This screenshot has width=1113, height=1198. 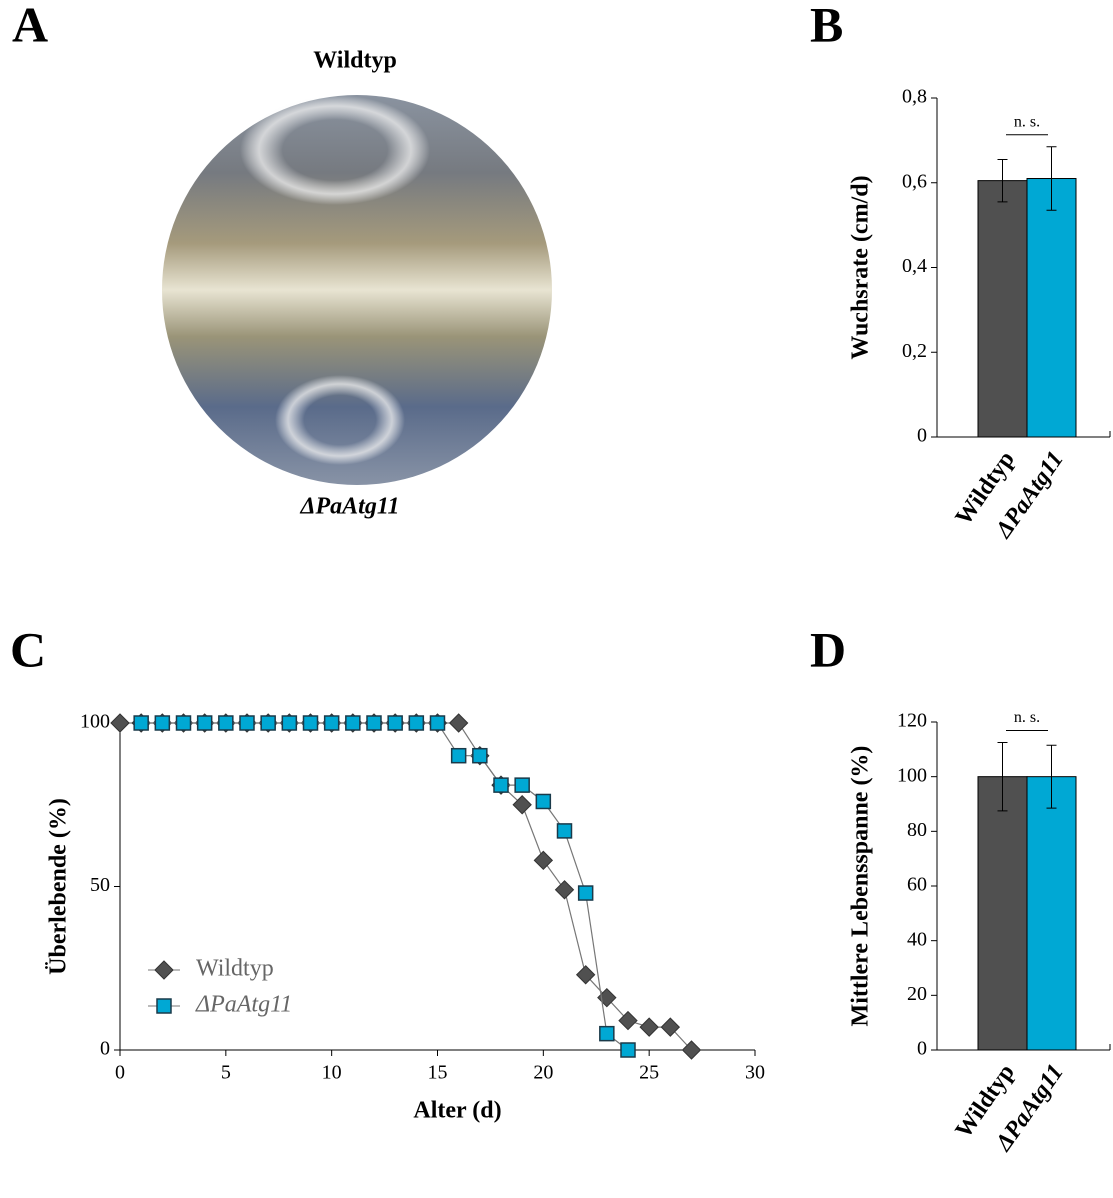 What do you see at coordinates (349, 507) in the screenshot?
I see `plate-bottom-label: ΔPaAtg11` at bounding box center [349, 507].